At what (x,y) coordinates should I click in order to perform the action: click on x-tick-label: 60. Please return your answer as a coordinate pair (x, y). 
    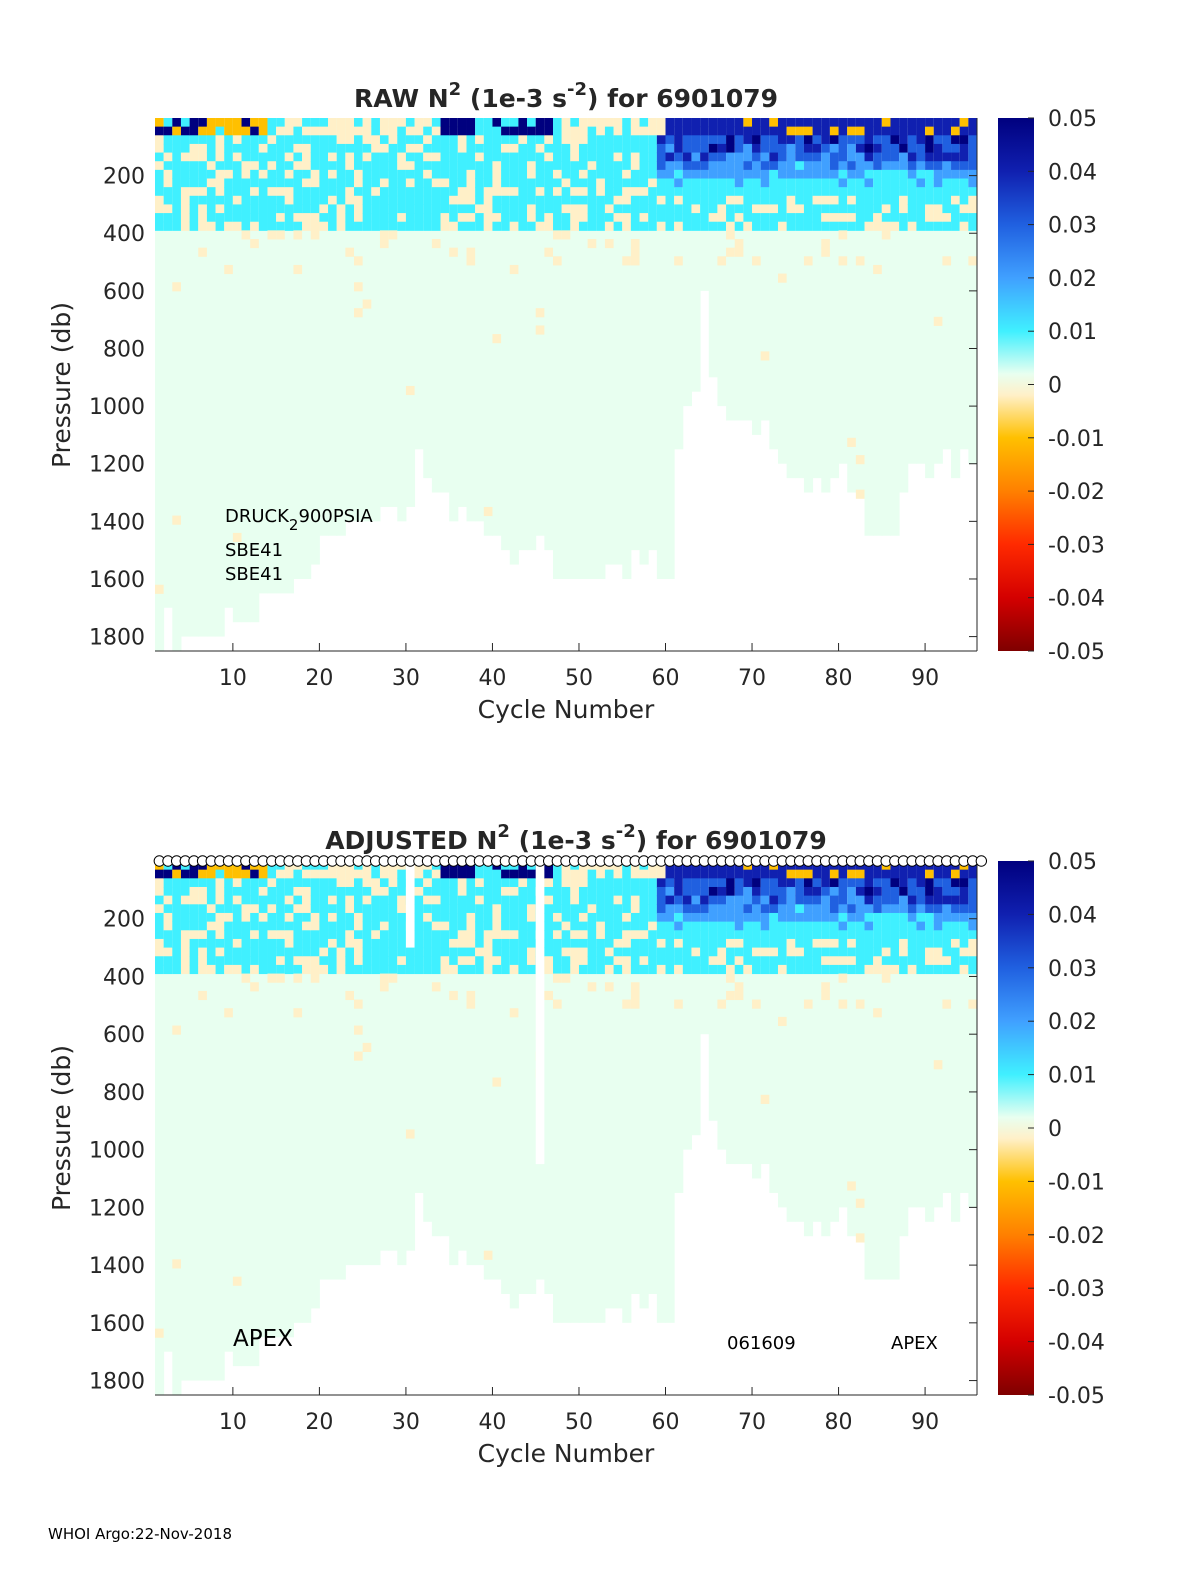
    Looking at the image, I should click on (666, 1422).